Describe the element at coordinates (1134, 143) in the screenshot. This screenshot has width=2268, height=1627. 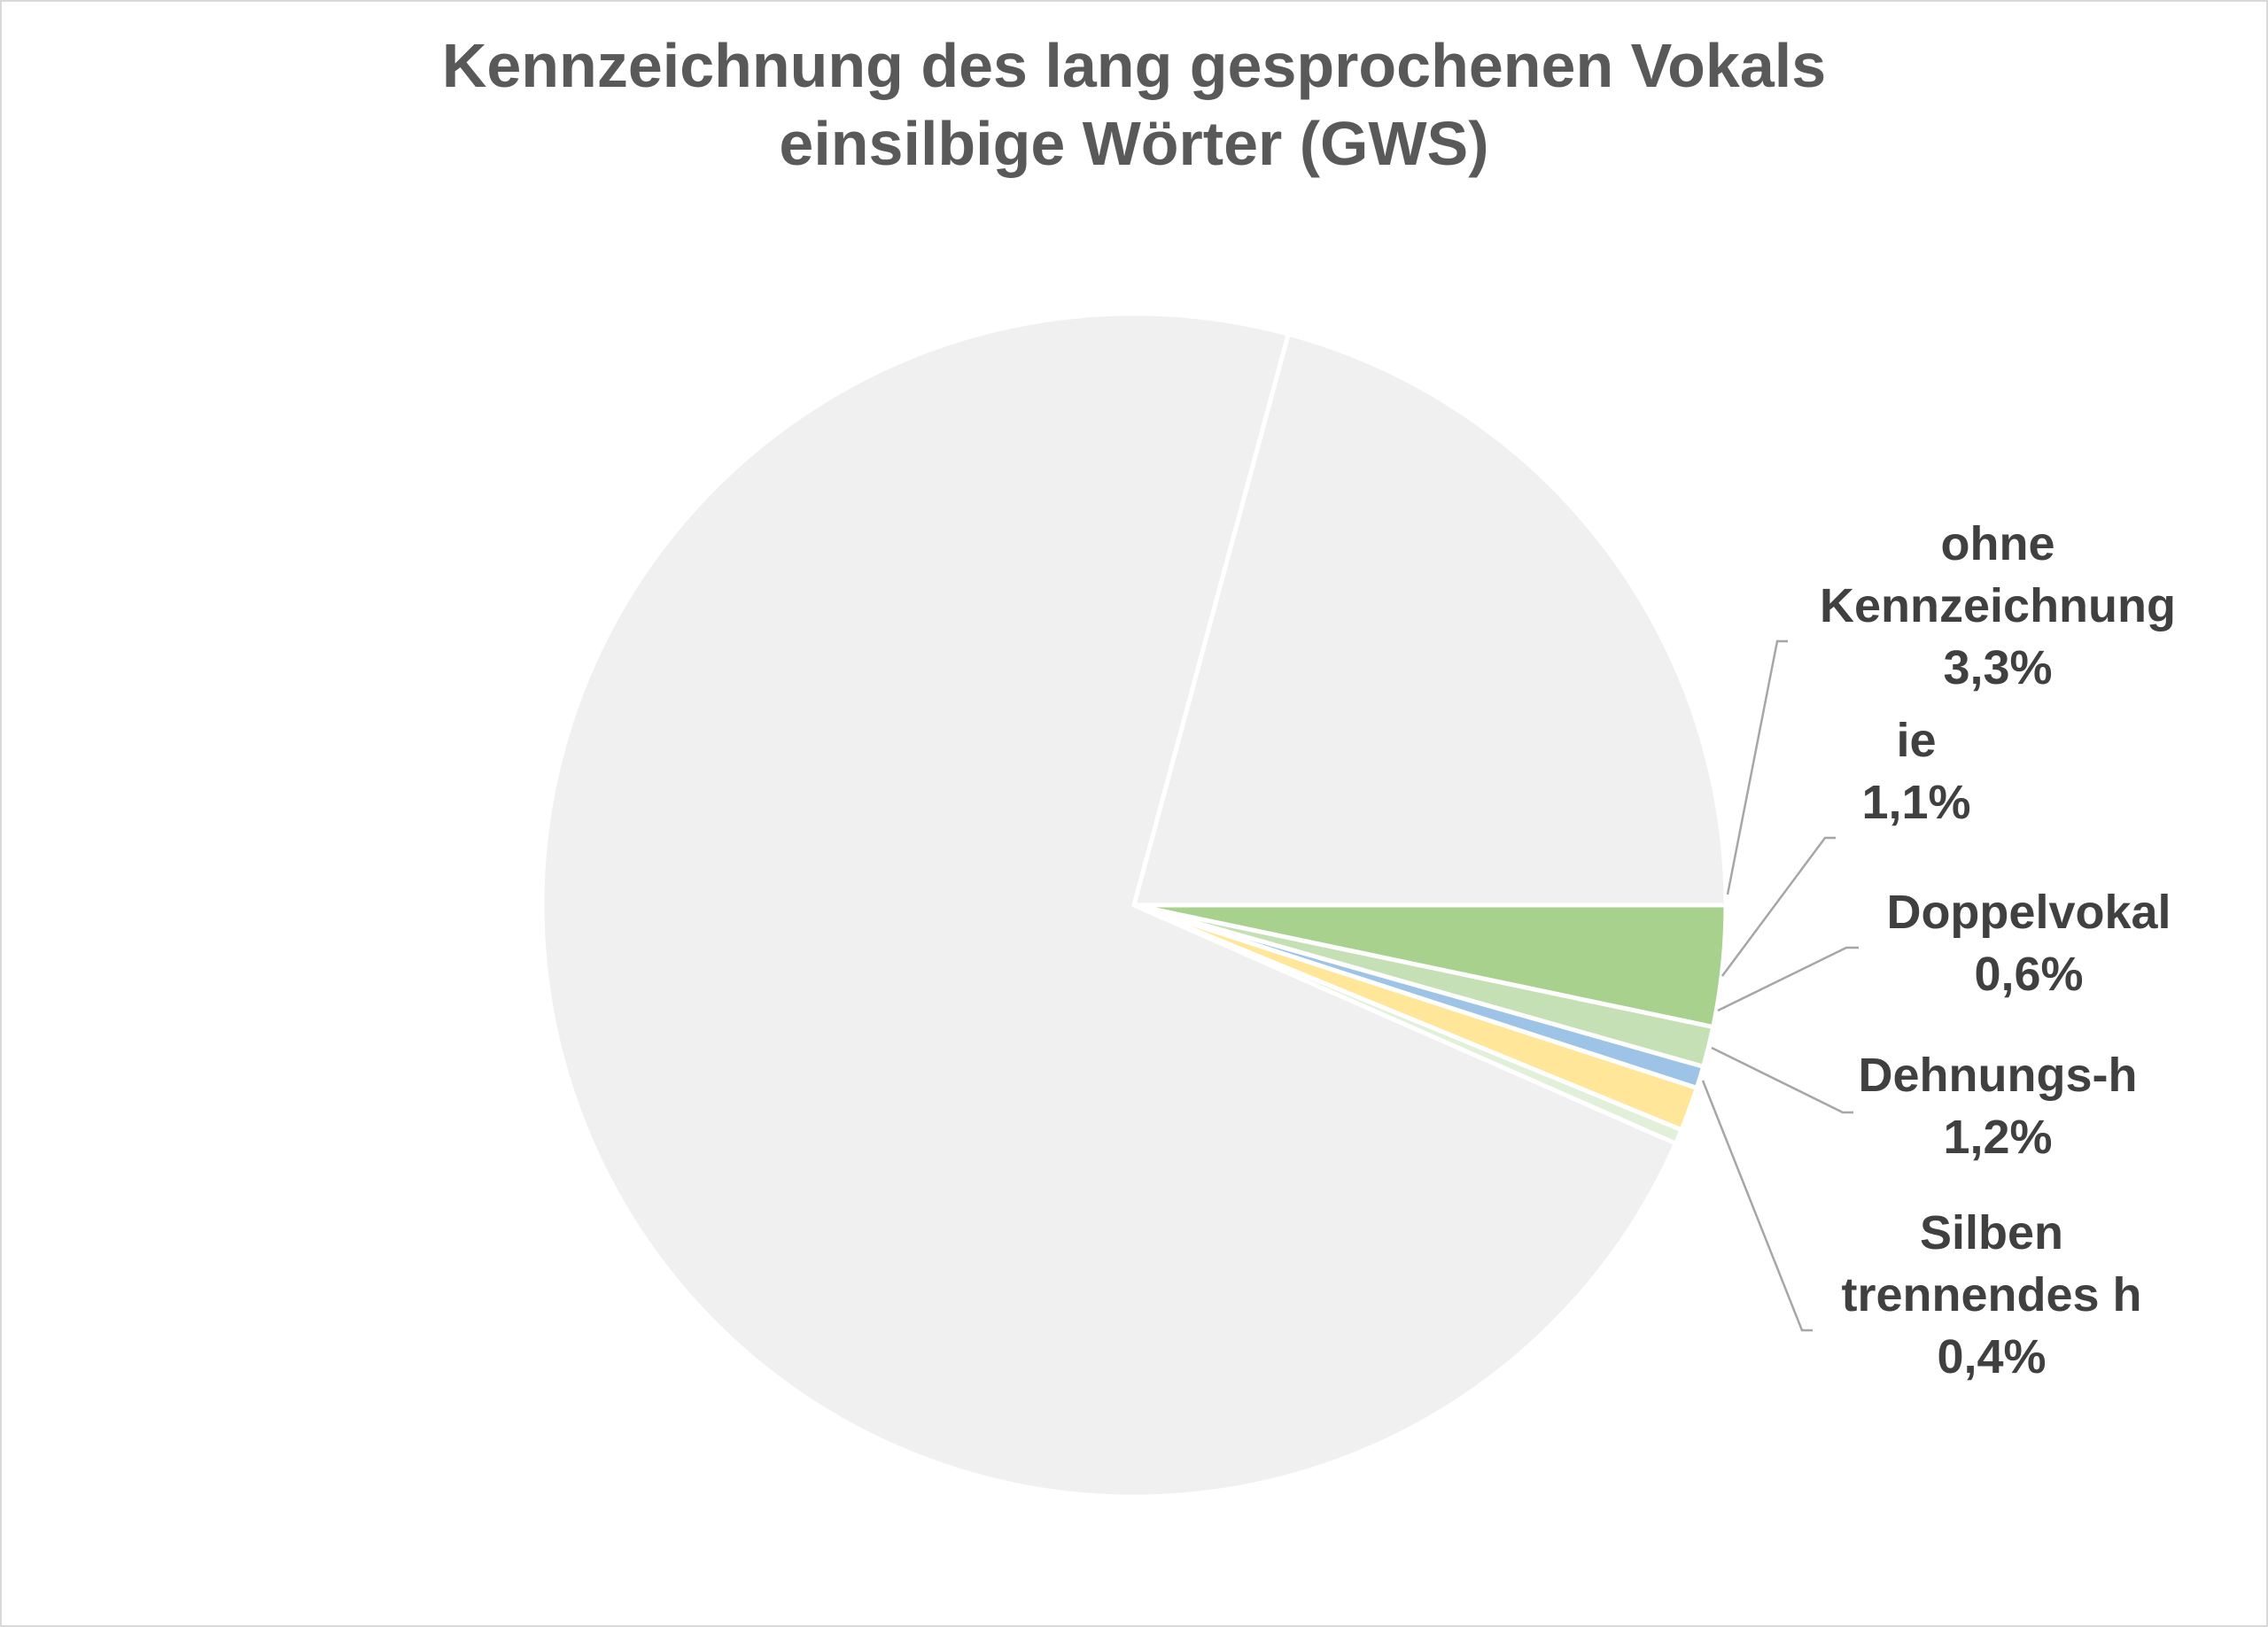
I see `chart-title-line-2: einsilbige Wörter (GWS)` at that location.